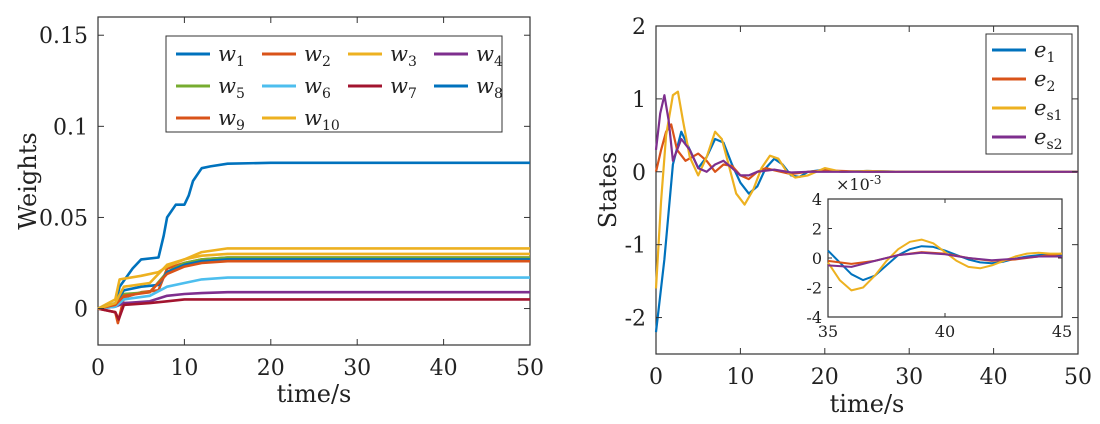  I want to click on weights-legend-label: w4, so click(489, 56).